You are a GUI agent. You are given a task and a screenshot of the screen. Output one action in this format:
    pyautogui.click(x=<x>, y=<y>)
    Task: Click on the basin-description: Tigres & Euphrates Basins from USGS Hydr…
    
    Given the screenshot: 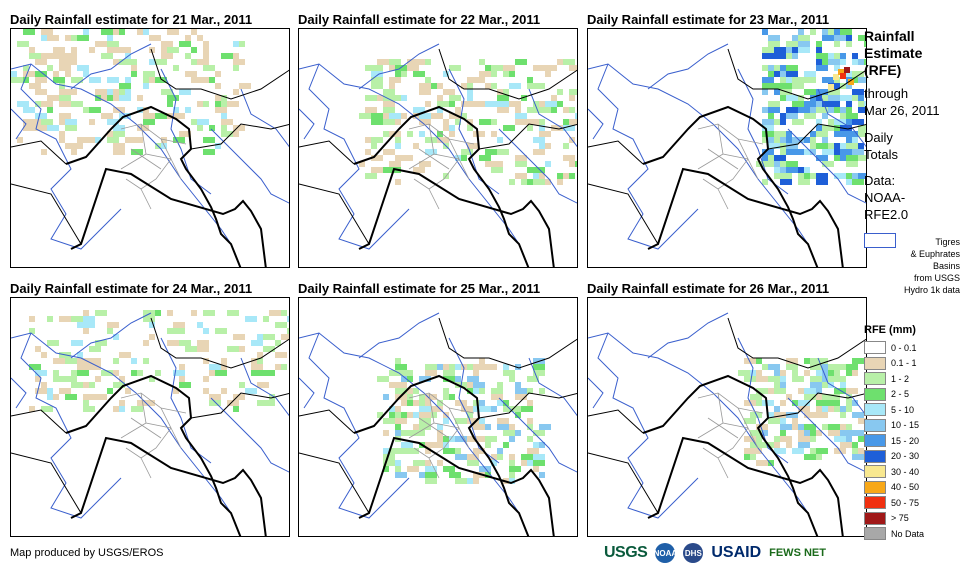 What is the action you would take?
    pyautogui.click(x=916, y=266)
    